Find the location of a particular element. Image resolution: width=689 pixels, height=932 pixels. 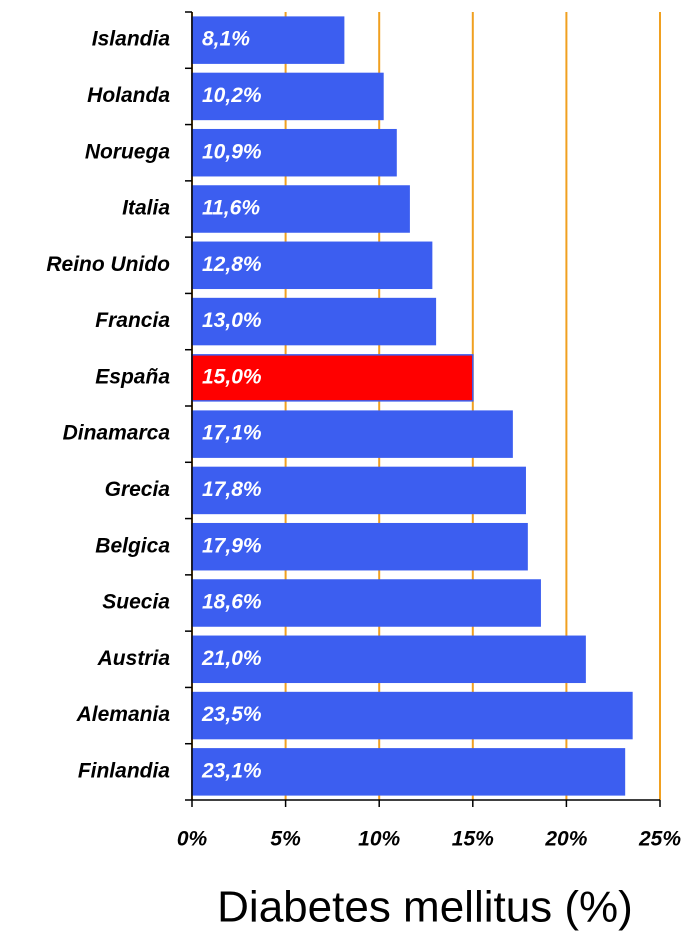

value-label: 11,6% is located at coordinates (231, 208).